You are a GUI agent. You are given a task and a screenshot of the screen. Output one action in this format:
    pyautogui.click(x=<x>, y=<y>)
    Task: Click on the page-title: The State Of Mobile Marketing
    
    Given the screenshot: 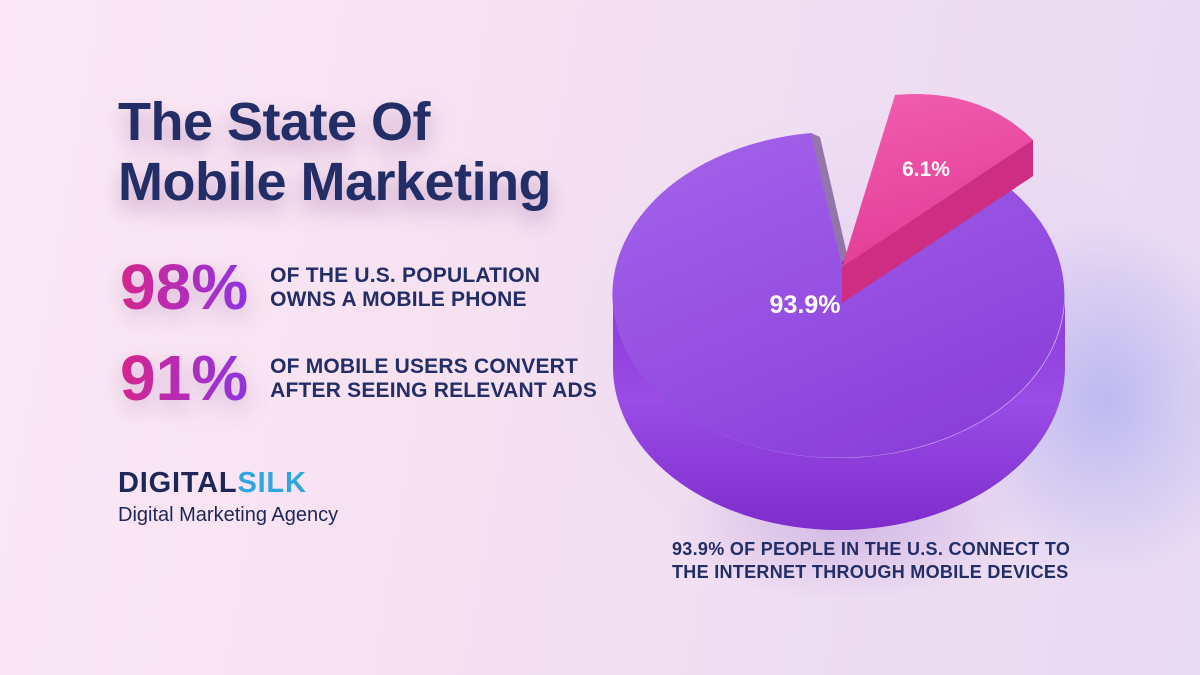 What is the action you would take?
    pyautogui.click(x=335, y=152)
    